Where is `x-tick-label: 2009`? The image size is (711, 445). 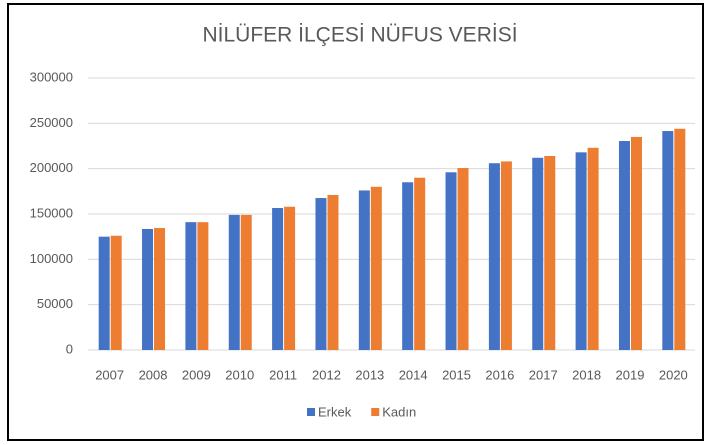 x-tick-label: 2009 is located at coordinates (196, 374).